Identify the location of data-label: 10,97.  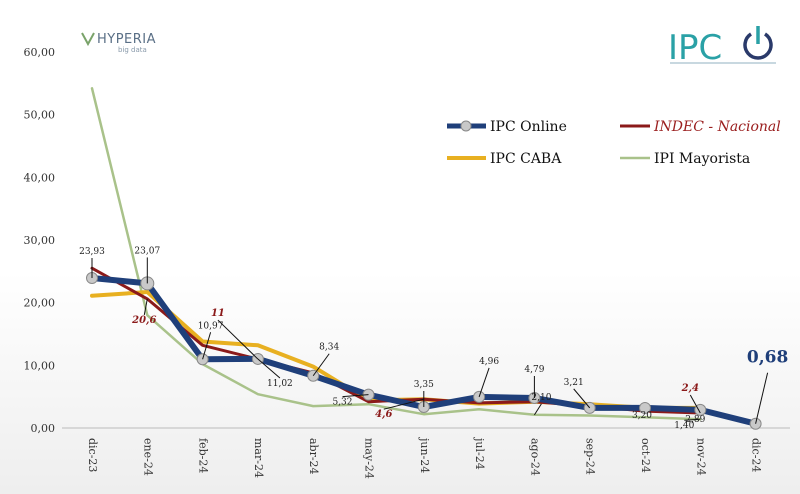
(211, 326).